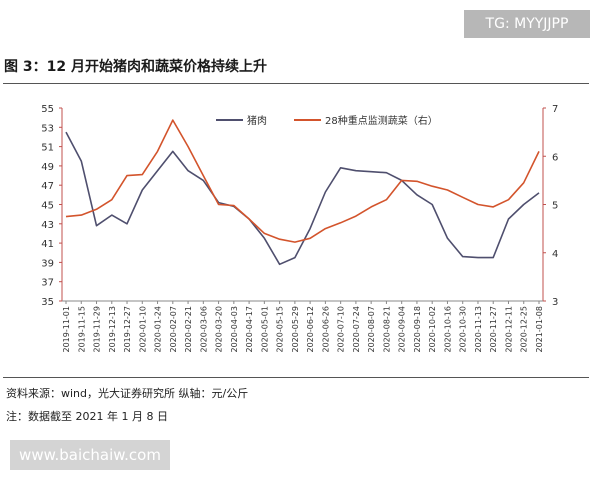 This screenshot has height=480, width=600. What do you see at coordinates (47, 263) in the screenshot?
I see `y-left-tick-label: 39` at bounding box center [47, 263].